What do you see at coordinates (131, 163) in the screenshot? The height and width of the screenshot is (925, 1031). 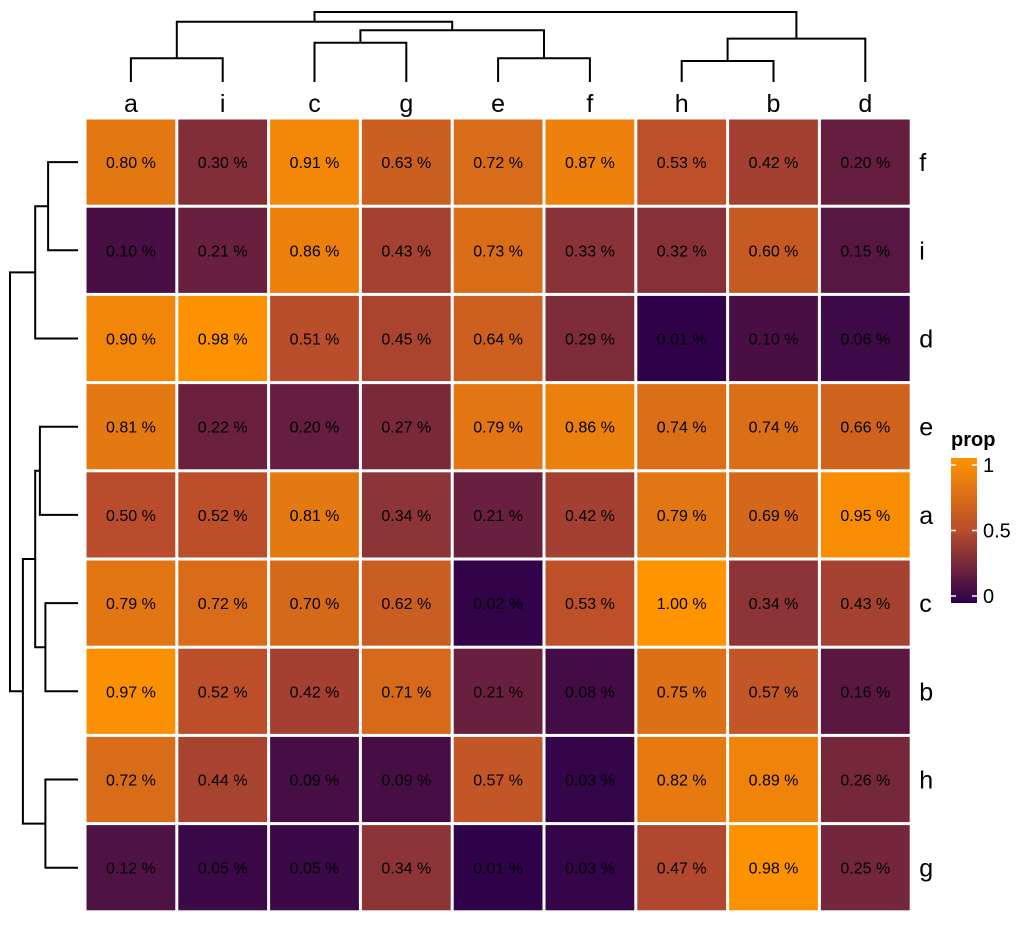 I see `cell-value-label: 0.80 %` at bounding box center [131, 163].